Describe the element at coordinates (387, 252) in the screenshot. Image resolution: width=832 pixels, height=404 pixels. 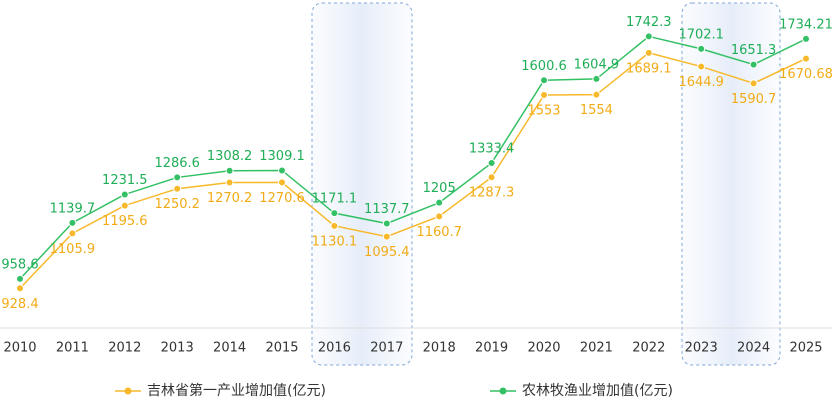
I see `data-label: 1095.4` at that location.